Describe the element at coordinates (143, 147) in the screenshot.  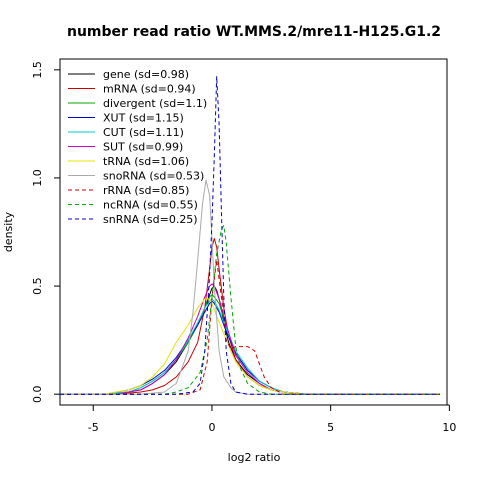
I see `legend-label: SUT (sd=0.99)` at that location.